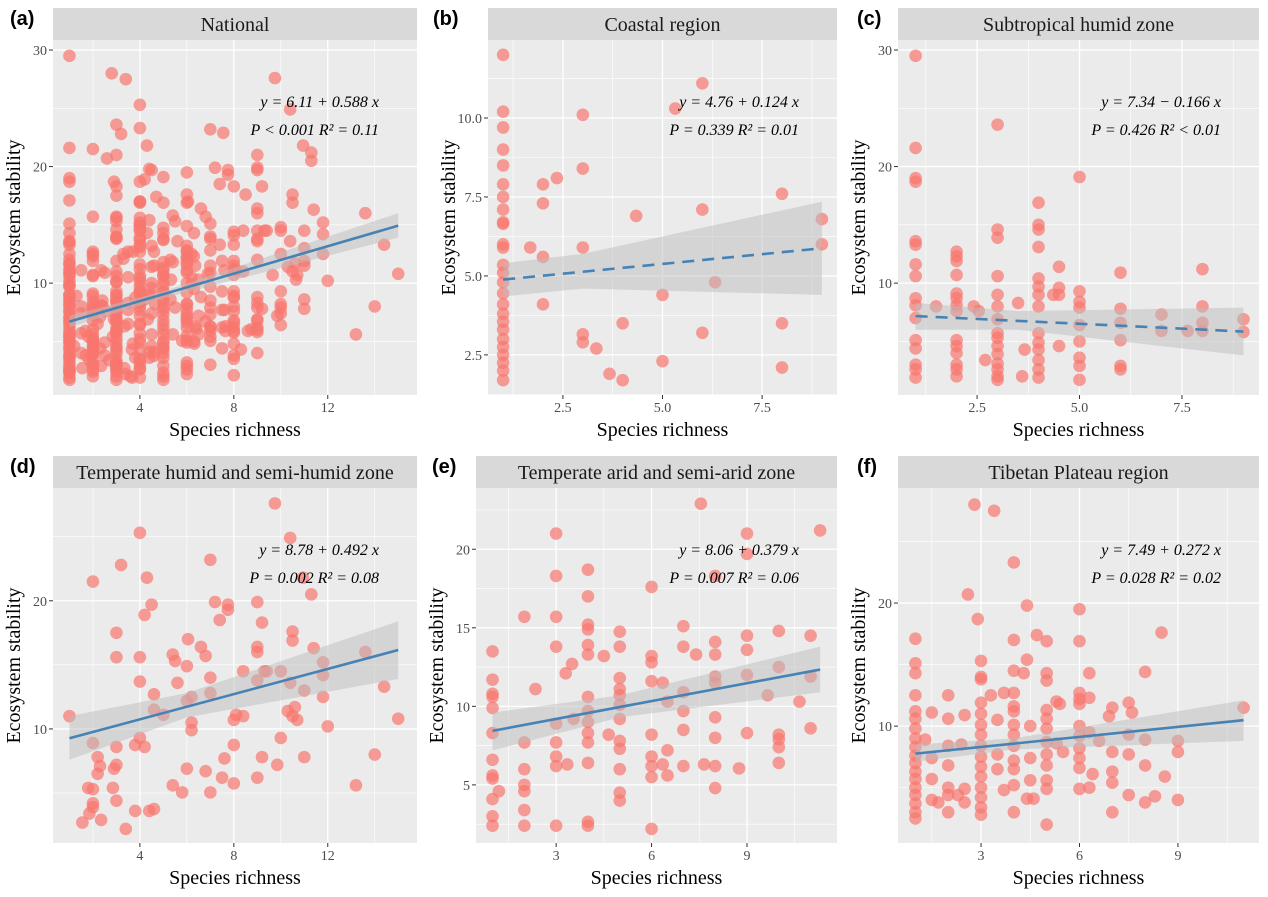 This screenshot has width=1268, height=897. Describe the element at coordinates (733, 130) in the screenshot. I see `regression-stats: P = 0.339 R² = 0.01` at that location.